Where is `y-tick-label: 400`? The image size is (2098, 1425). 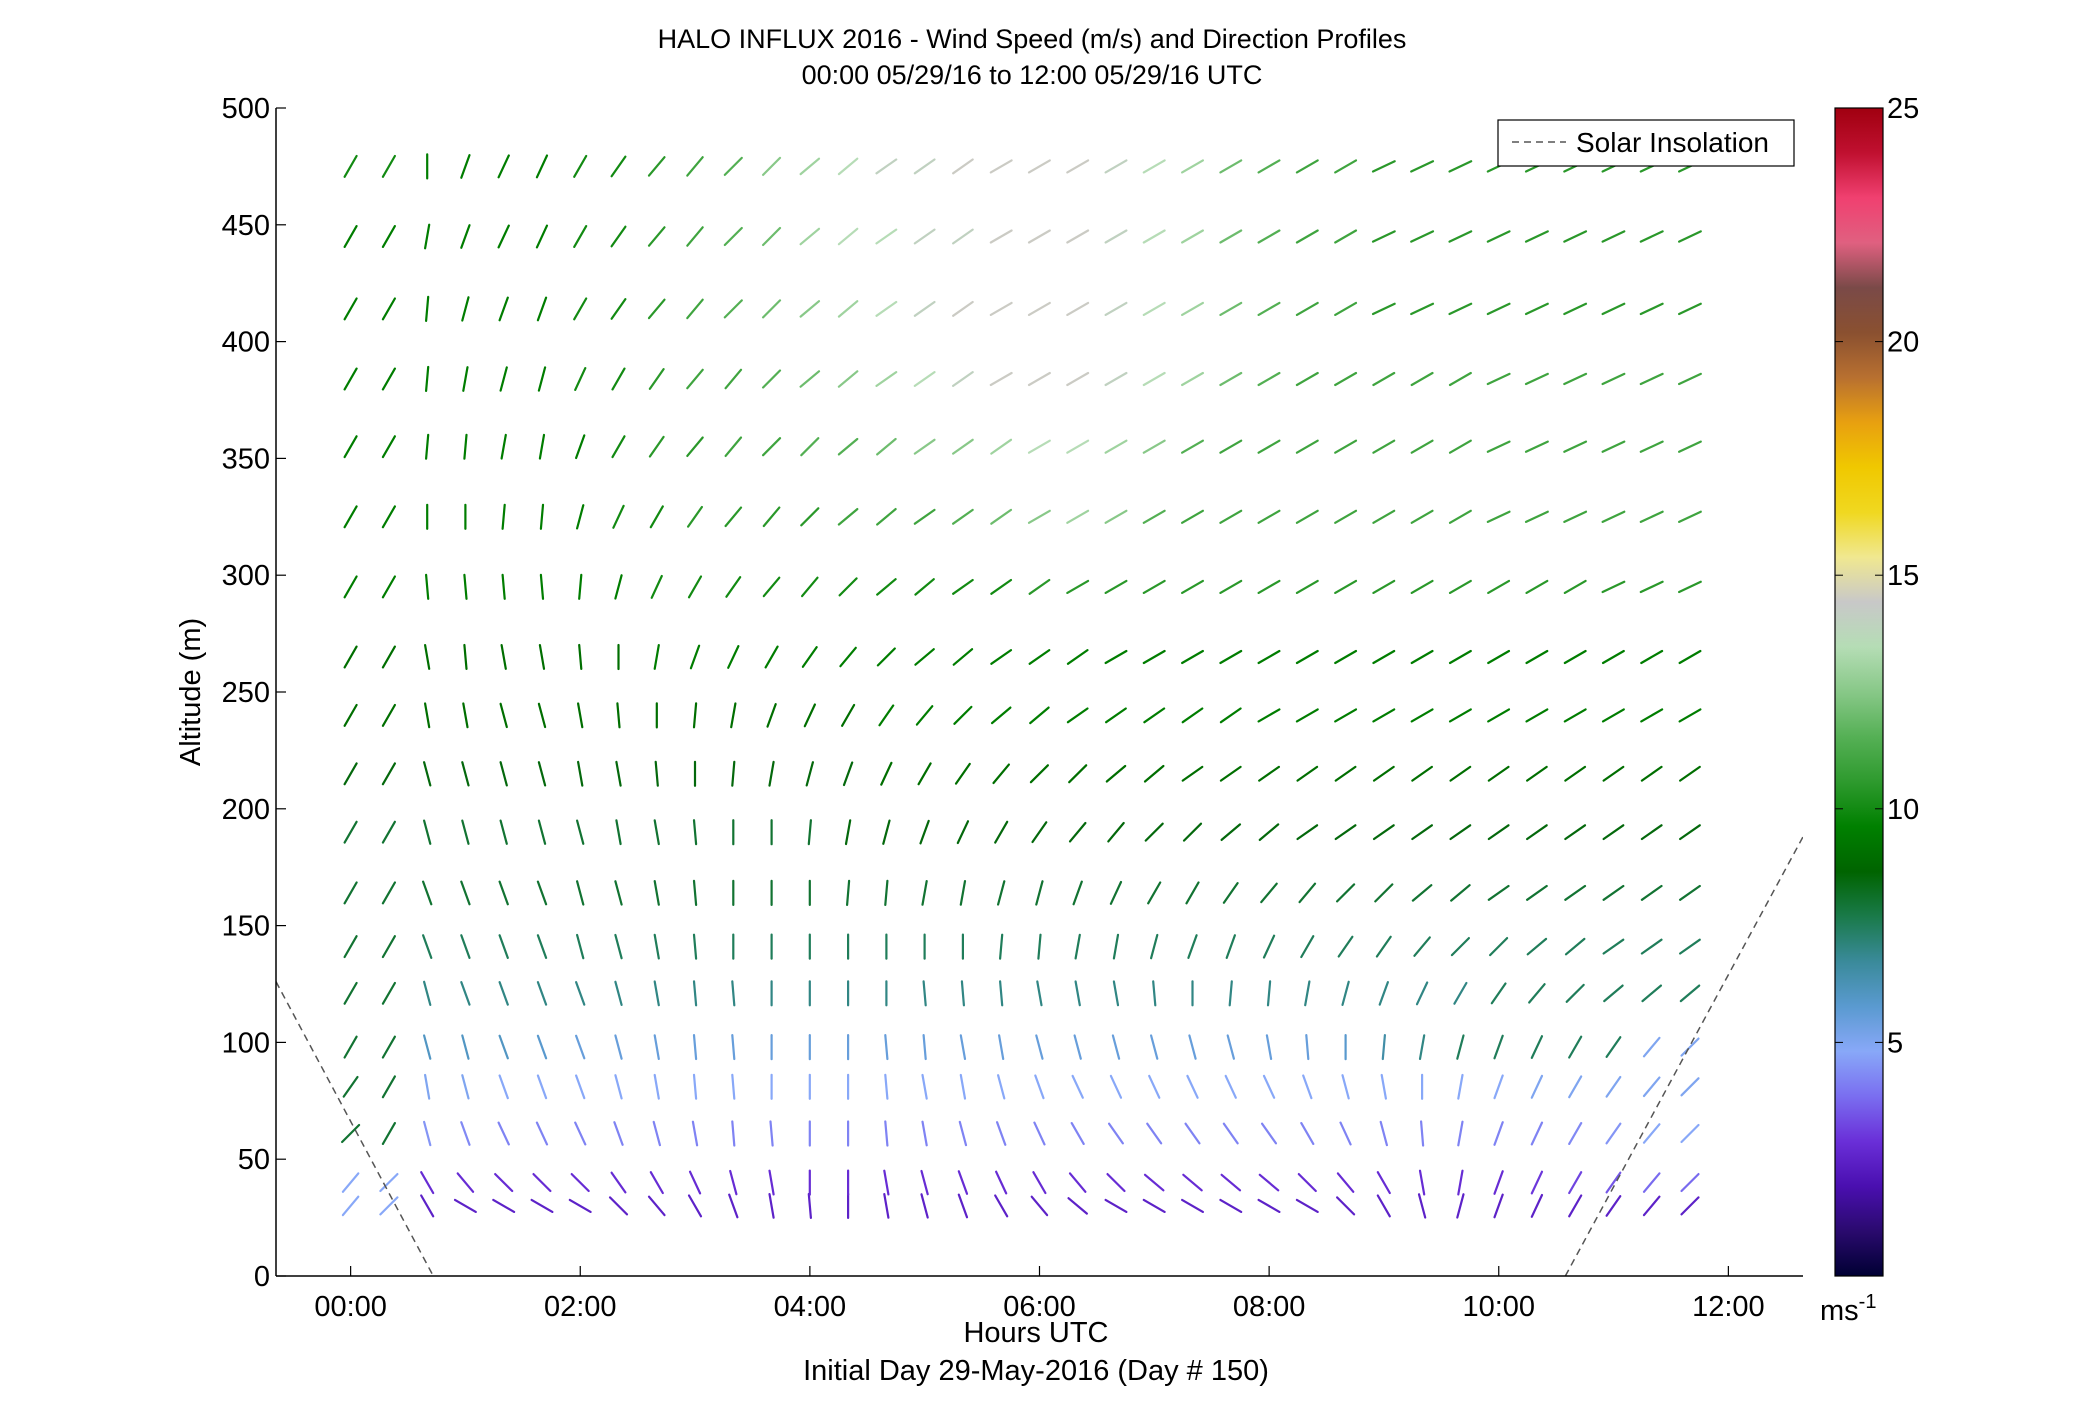
y-tick-label: 400 is located at coordinates (246, 343).